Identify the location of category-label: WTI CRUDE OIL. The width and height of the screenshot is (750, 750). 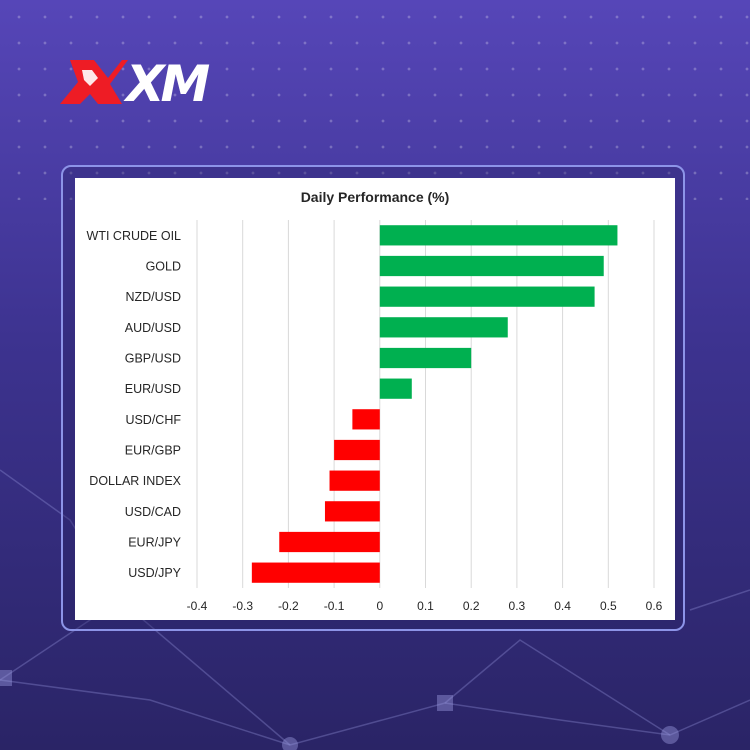
(134, 236).